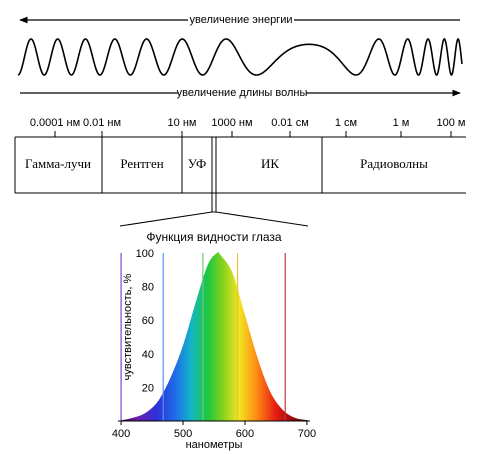 The height and width of the screenshot is (454, 480). What do you see at coordinates (148, 288) in the screenshot?
I see `y-tick-label: 80` at bounding box center [148, 288].